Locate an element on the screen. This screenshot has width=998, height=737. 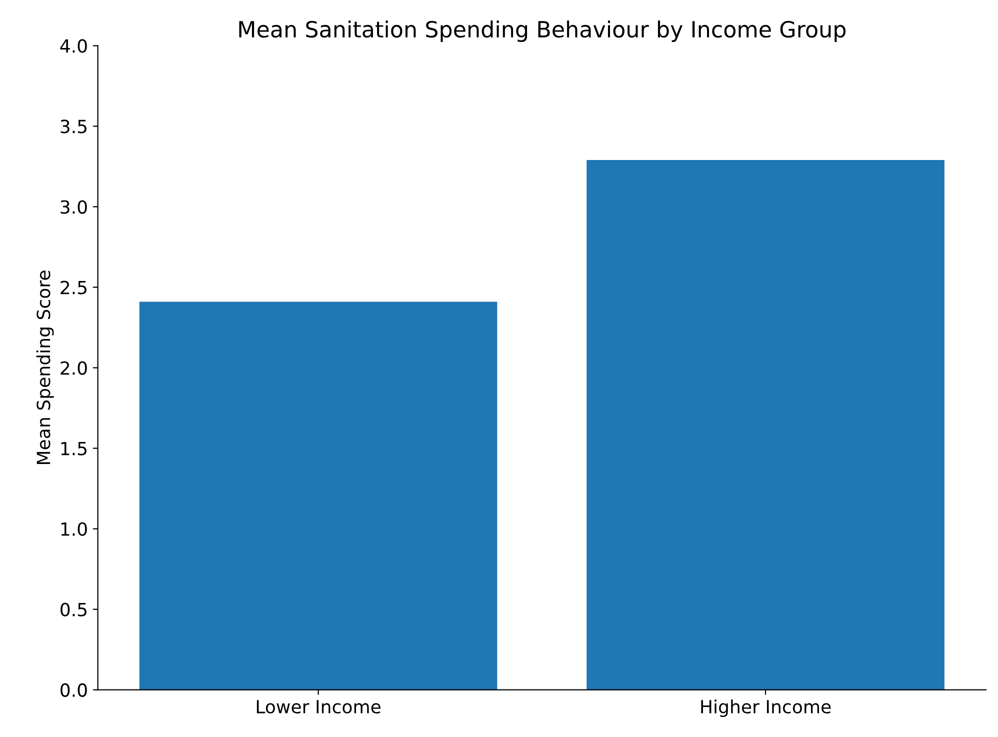
y-tick-label: 1.5 is located at coordinates (74, 449).